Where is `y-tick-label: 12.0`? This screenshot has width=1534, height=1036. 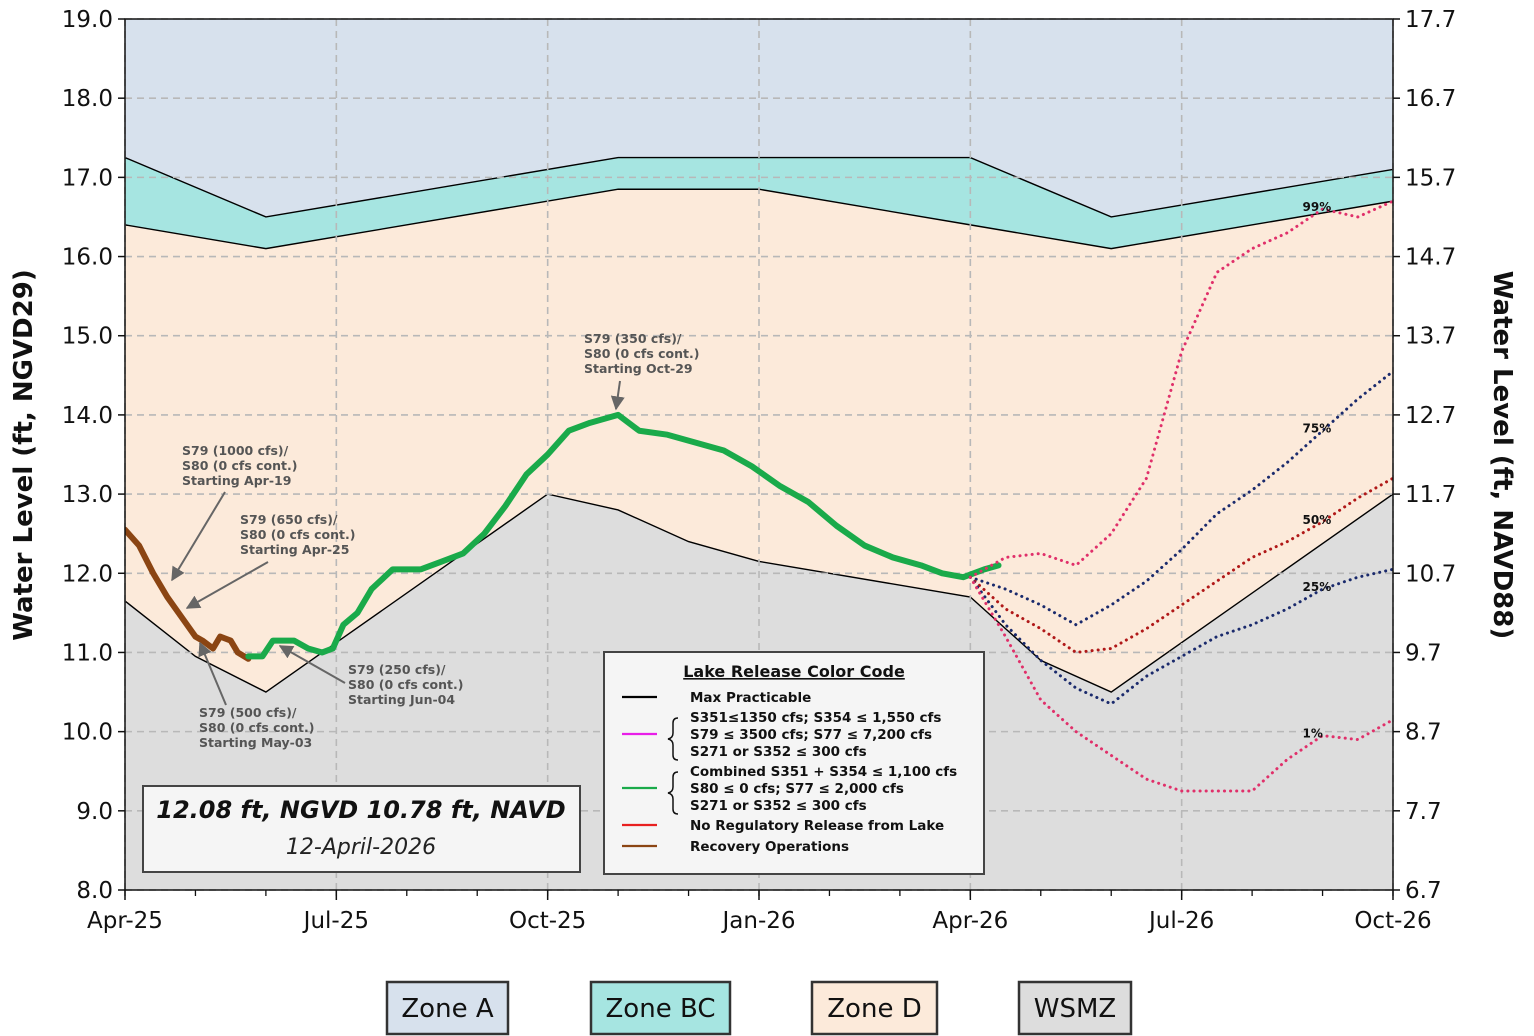
y-tick-label: 12.0 is located at coordinates (87, 574).